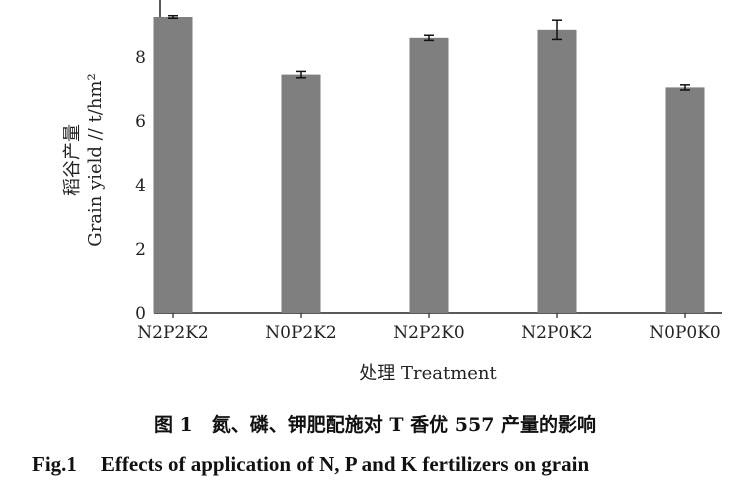 The width and height of the screenshot is (750, 500). I want to click on y-tick-label: 4, so click(140, 186).